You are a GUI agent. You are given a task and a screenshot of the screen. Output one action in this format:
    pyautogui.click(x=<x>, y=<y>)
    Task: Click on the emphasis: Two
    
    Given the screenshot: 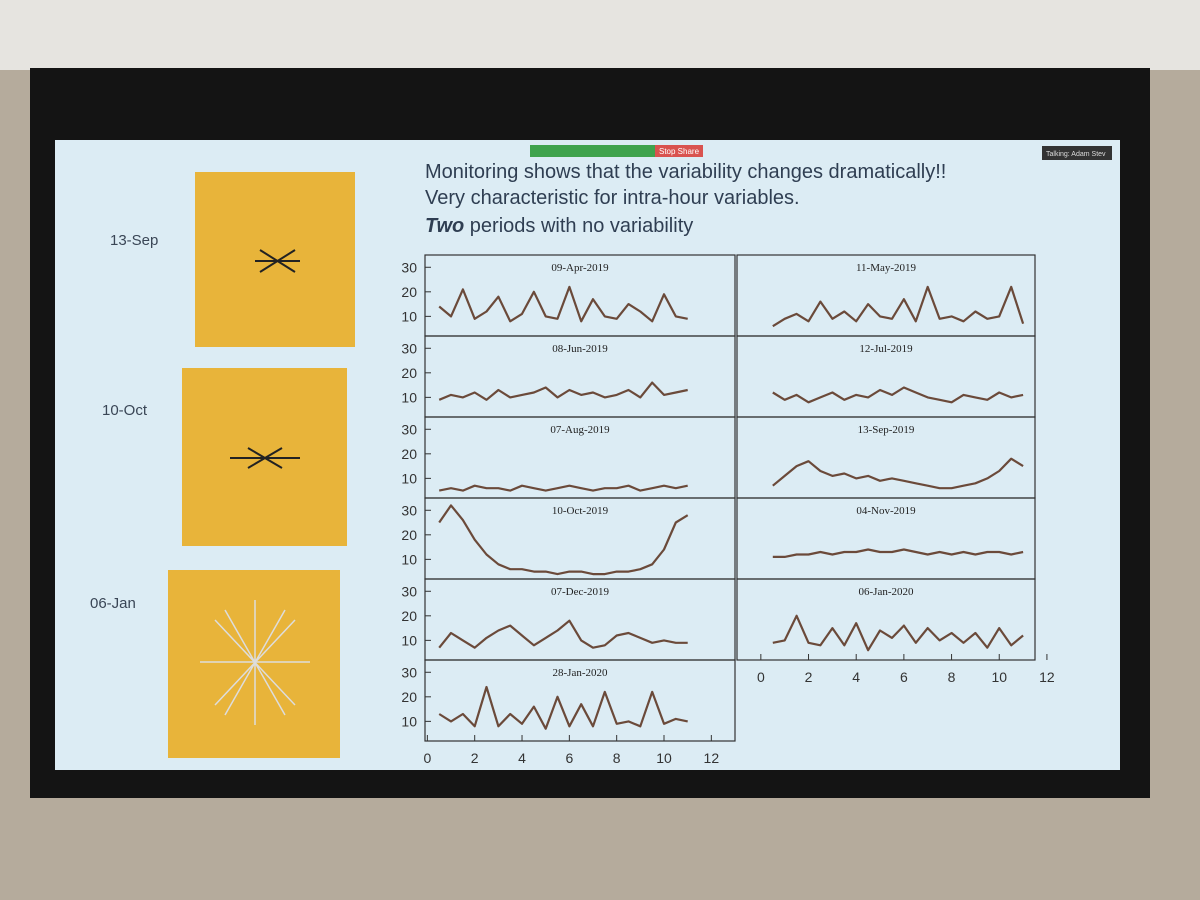 What is the action you would take?
    pyautogui.click(x=444, y=226)
    